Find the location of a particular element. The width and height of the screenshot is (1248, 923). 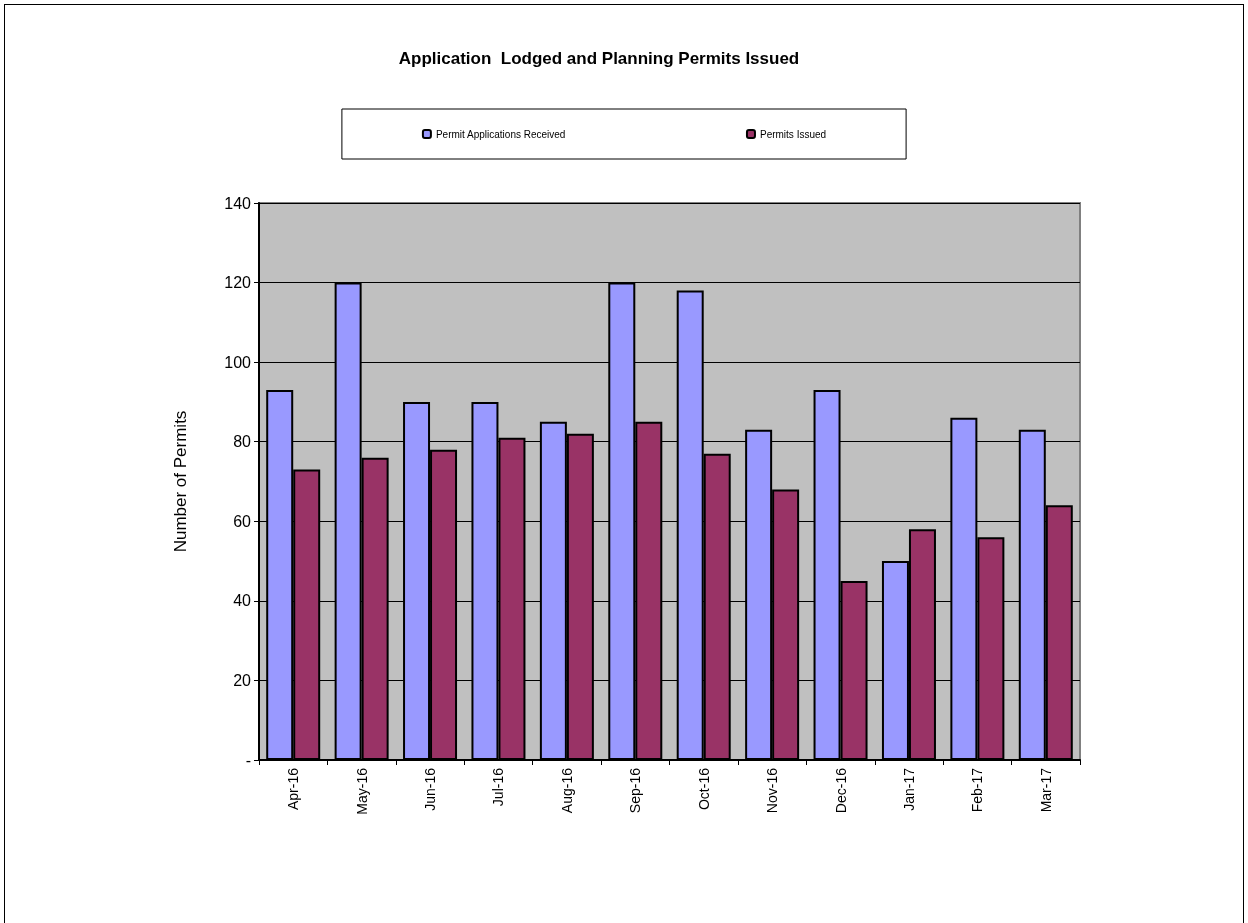

legend-label: Permits Issued is located at coordinates (793, 134).